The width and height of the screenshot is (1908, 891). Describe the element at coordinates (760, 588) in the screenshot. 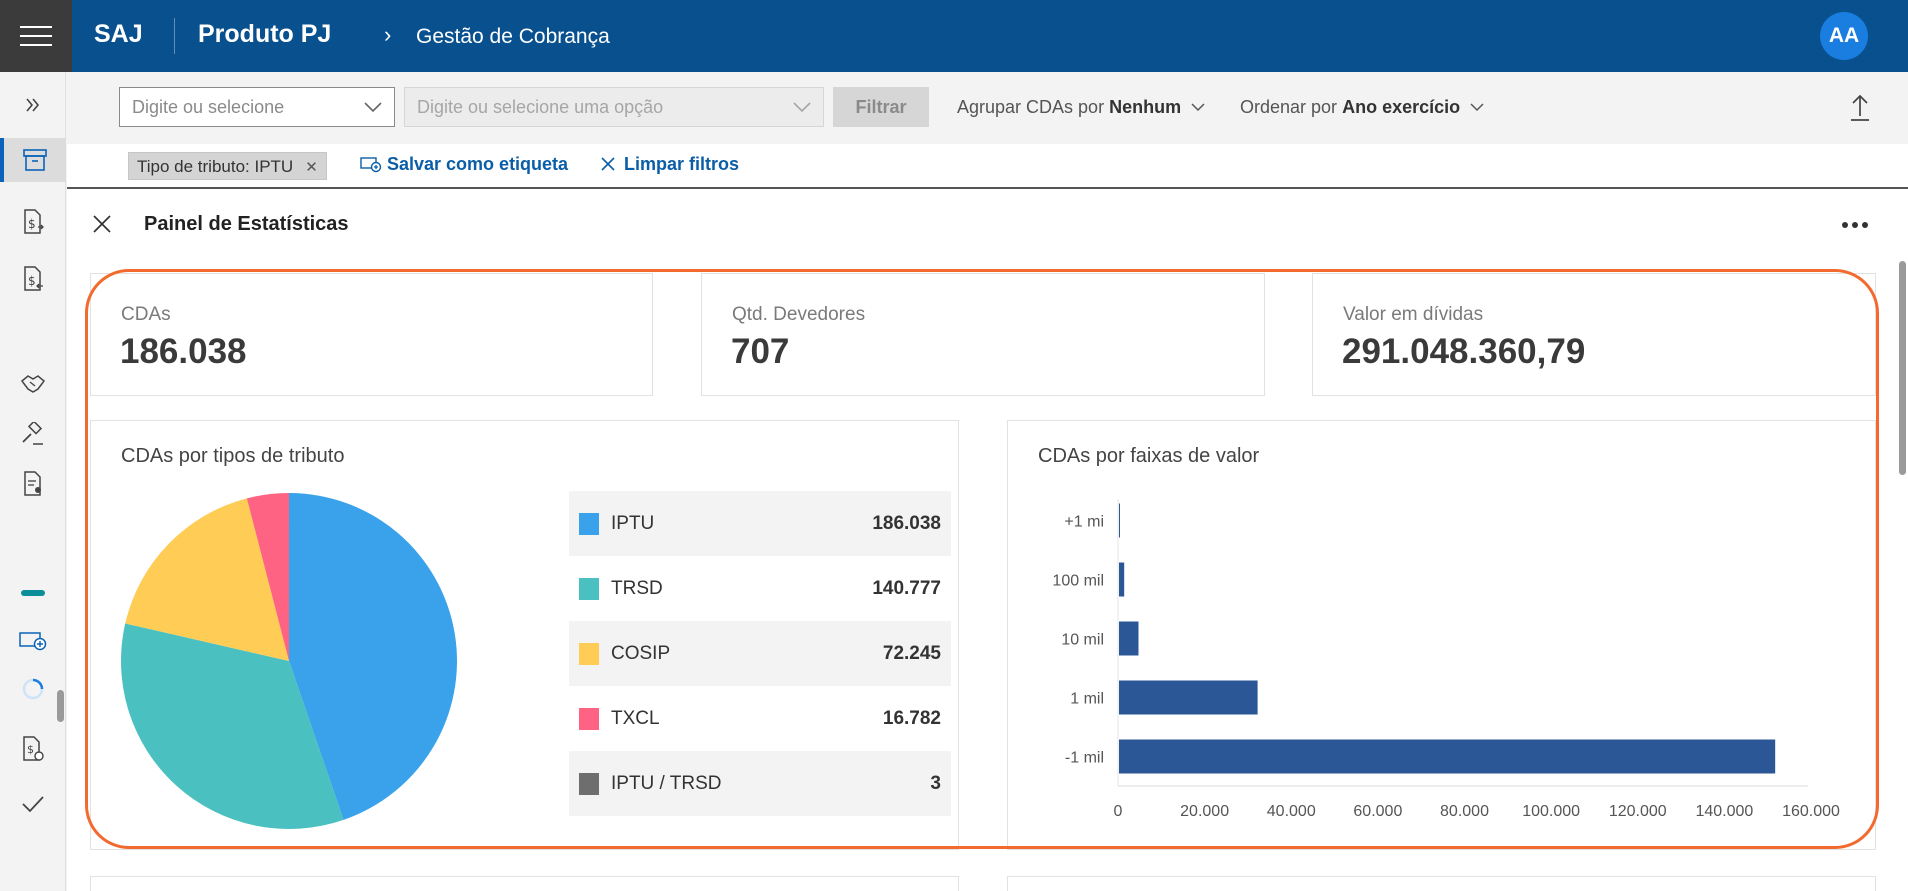

I see `legend-row: TRSD 140.777` at that location.